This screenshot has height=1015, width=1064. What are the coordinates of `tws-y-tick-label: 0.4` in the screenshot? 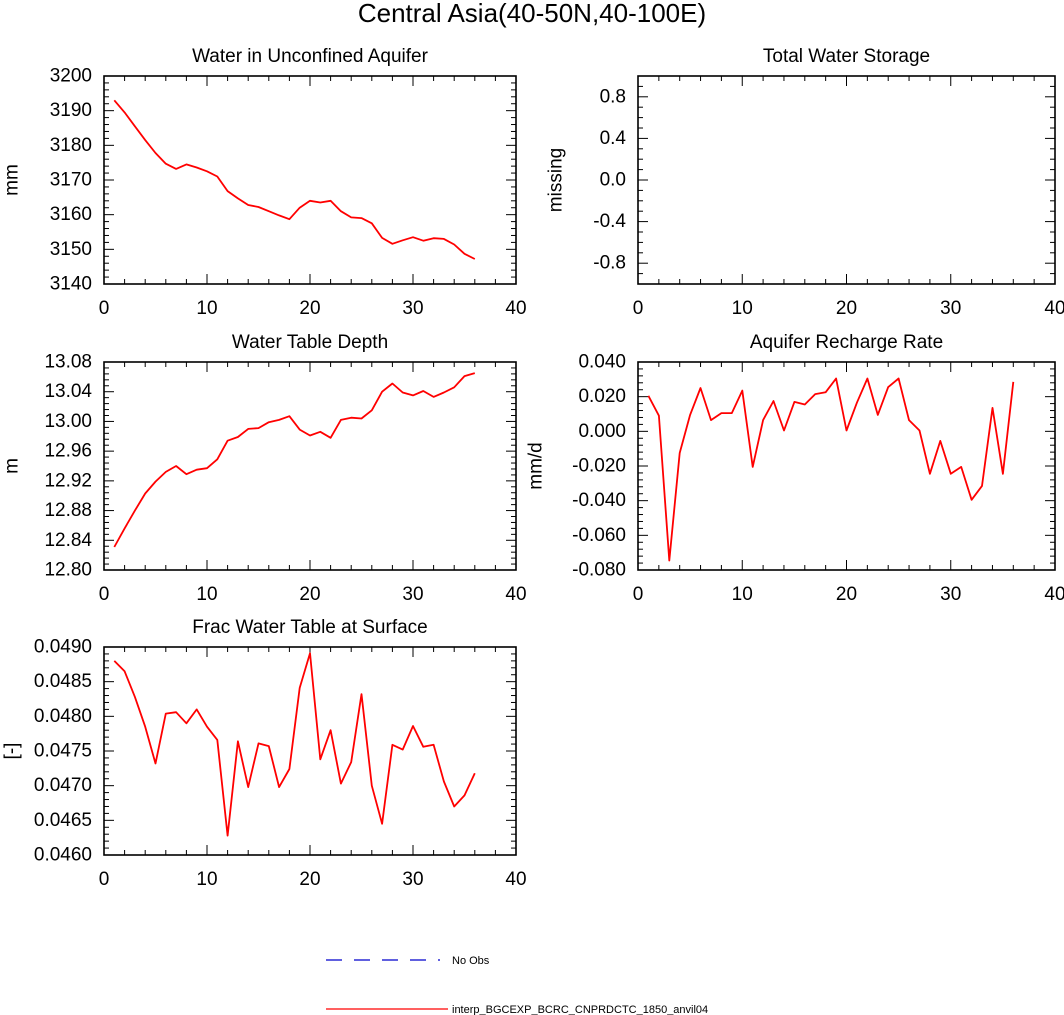 It's located at (613, 138).